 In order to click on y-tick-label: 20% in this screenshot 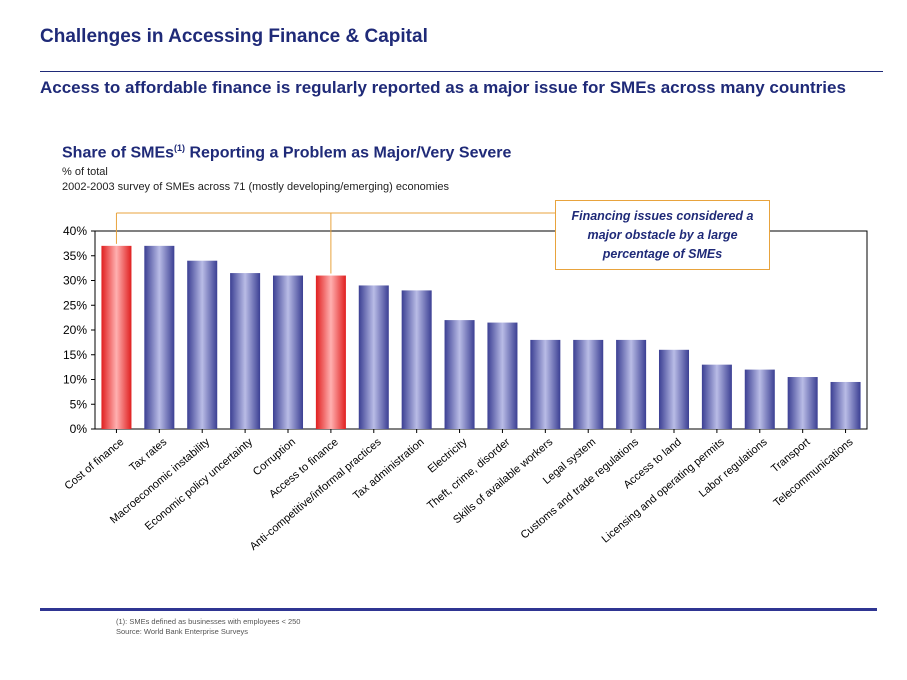, I will do `click(75, 330)`.